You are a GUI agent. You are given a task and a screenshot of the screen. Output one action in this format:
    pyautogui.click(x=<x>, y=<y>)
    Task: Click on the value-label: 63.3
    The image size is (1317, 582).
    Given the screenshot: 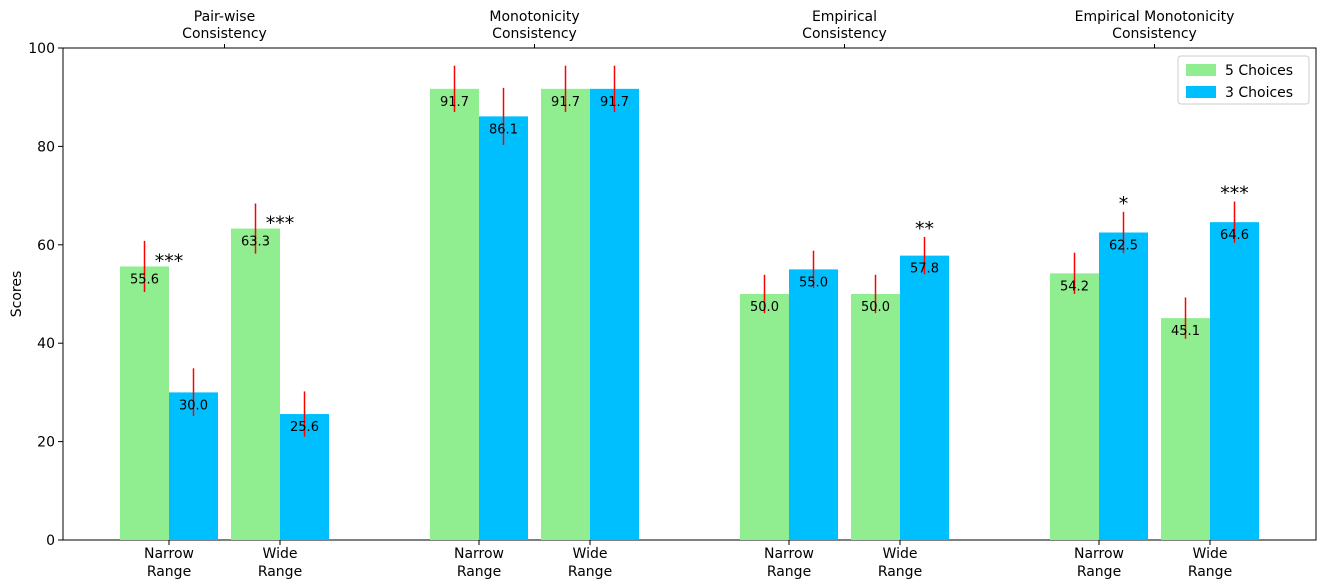 What is the action you would take?
    pyautogui.click(x=255, y=242)
    